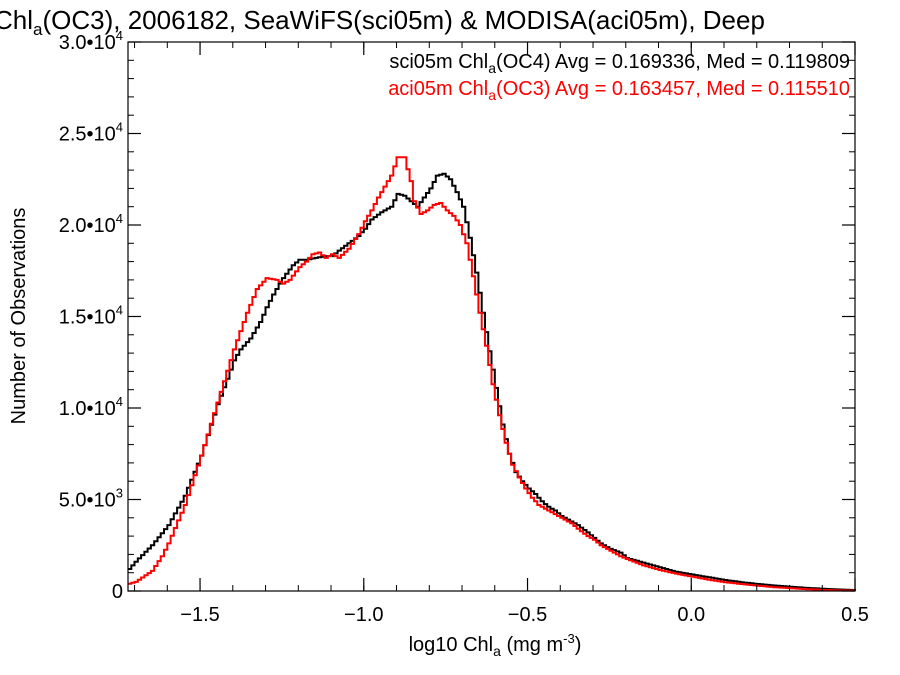 This screenshot has width=900, height=675. What do you see at coordinates (91, 133) in the screenshot?
I see `y-tick-label: 2.5•104` at bounding box center [91, 133].